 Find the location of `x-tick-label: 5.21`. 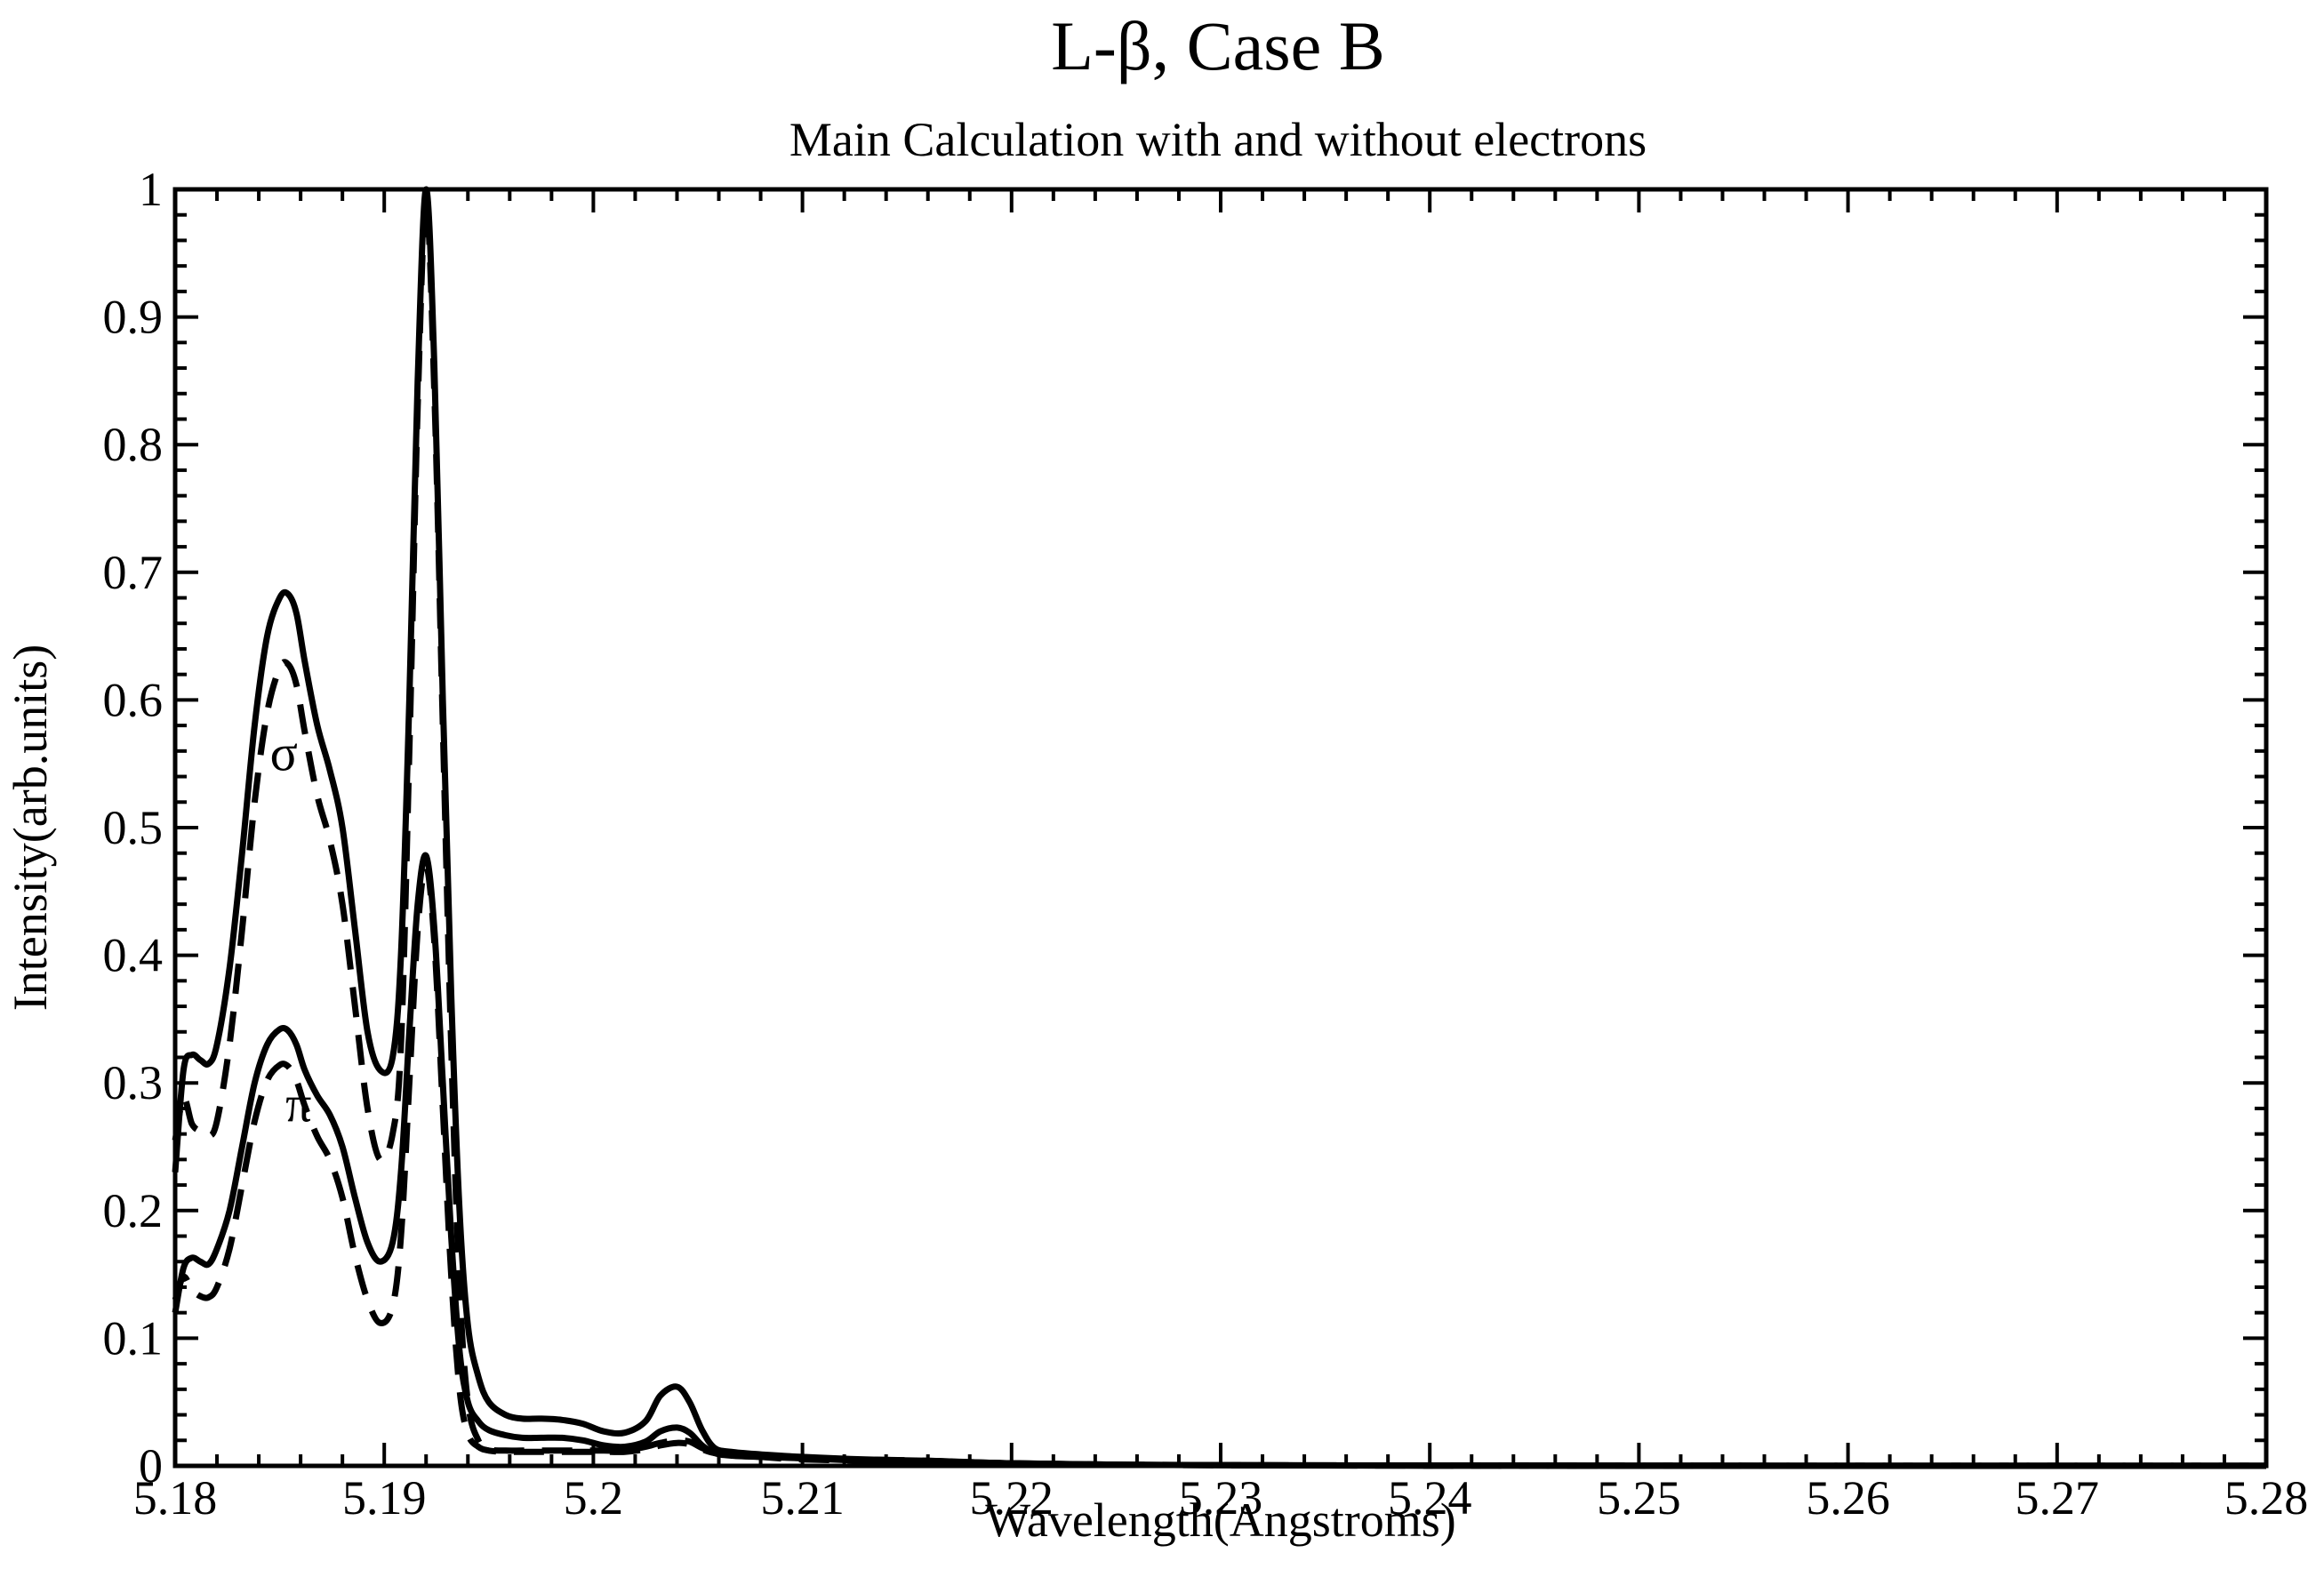

x-tick-label: 5.21 is located at coordinates (802, 1498).